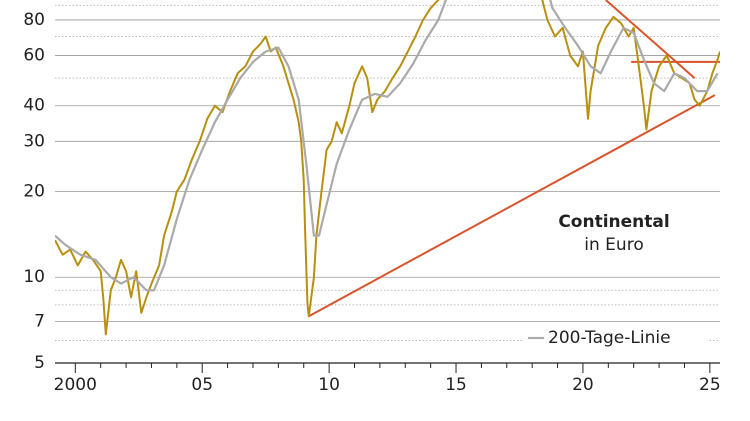 Image resolution: width=750 pixels, height=421 pixels. I want to click on annotation: in Euro, so click(613, 245).